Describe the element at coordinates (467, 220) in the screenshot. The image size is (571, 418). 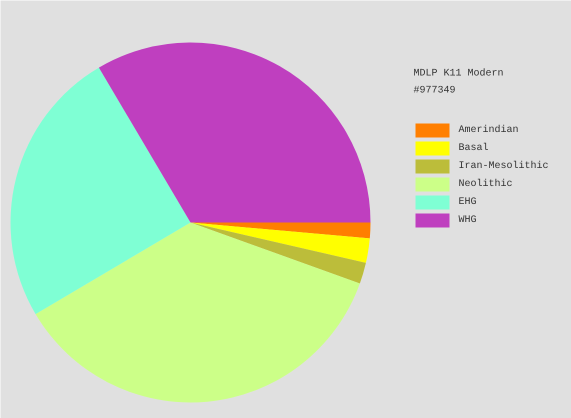
I see `legend-label: WHG` at that location.